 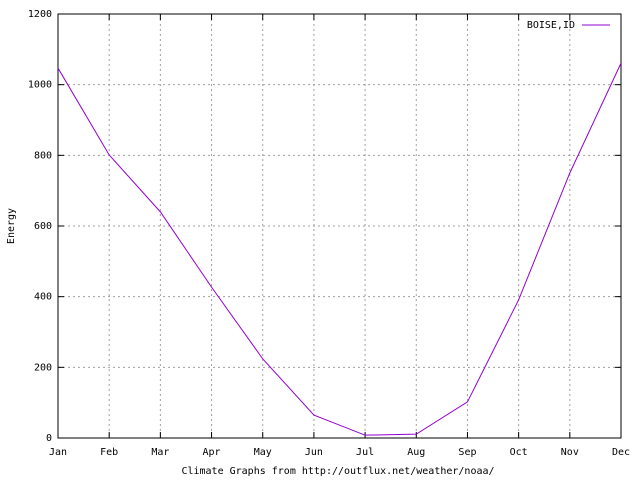 I want to click on x-tick-label: Aug, so click(x=416, y=452).